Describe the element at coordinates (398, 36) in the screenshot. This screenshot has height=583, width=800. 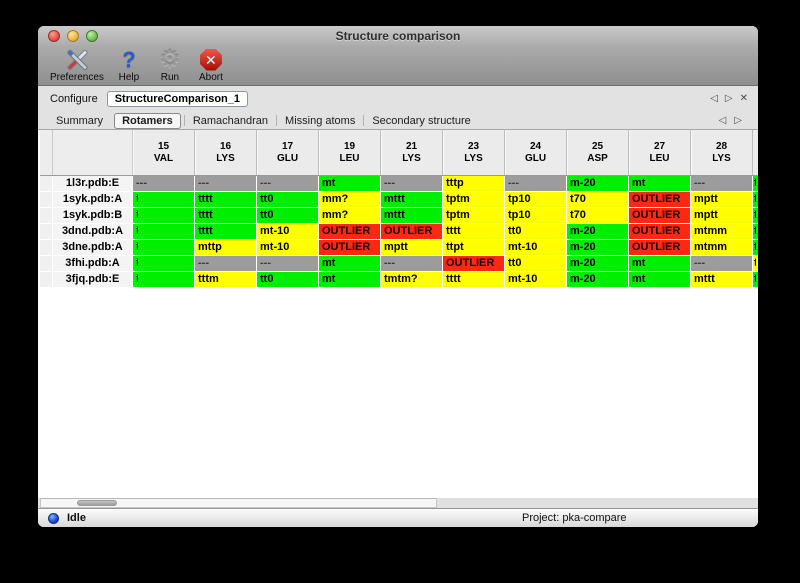
I see `titlebar: Structure comparison` at that location.